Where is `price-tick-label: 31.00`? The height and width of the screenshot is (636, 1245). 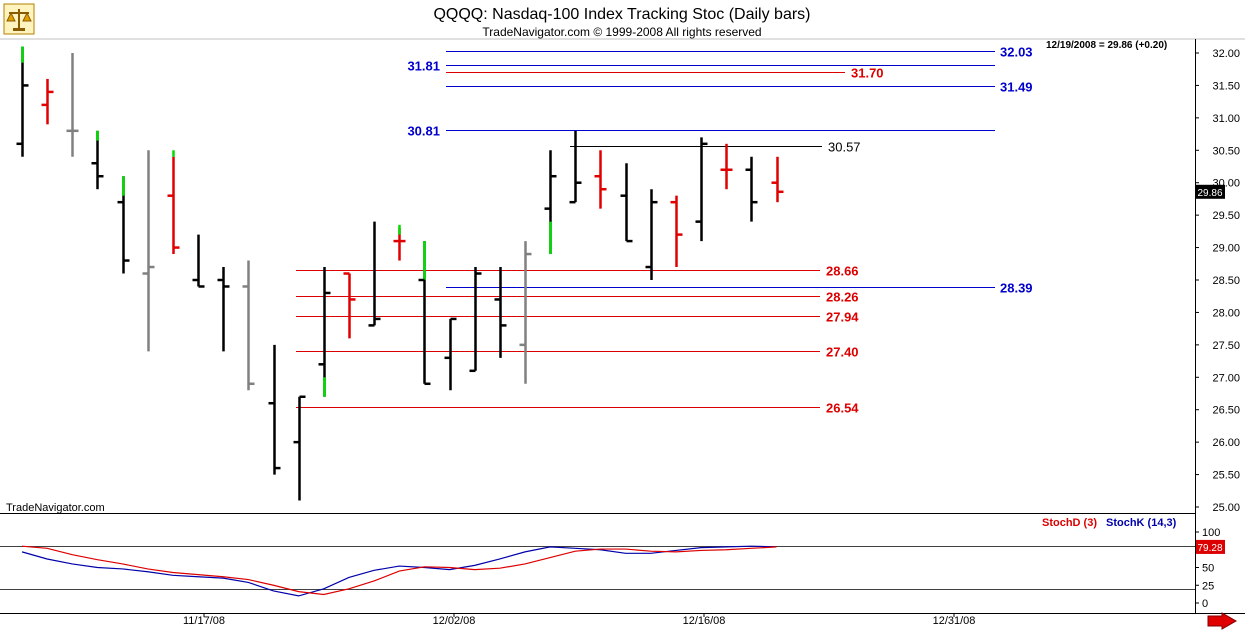
price-tick-label: 31.00 is located at coordinates (1226, 119).